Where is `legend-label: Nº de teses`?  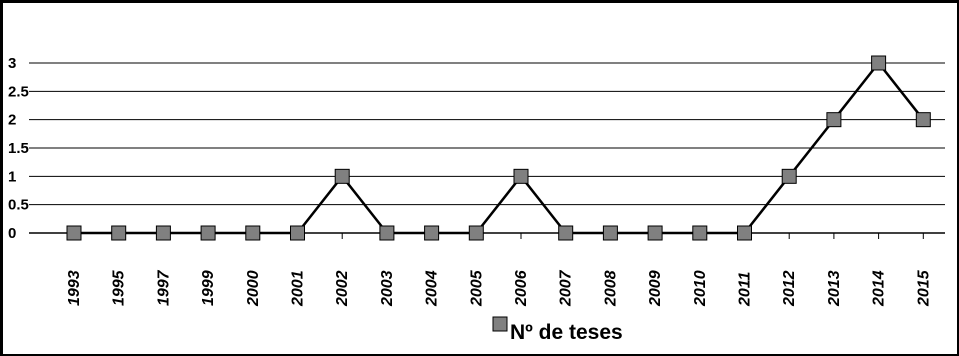 legend-label: Nº de teses is located at coordinates (566, 332).